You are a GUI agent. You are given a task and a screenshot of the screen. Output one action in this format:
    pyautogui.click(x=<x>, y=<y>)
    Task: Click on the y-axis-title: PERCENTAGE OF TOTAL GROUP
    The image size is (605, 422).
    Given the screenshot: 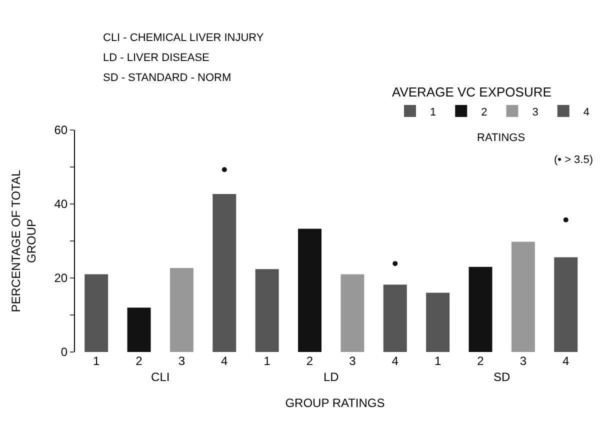 What is the action you would take?
    pyautogui.click(x=23, y=240)
    